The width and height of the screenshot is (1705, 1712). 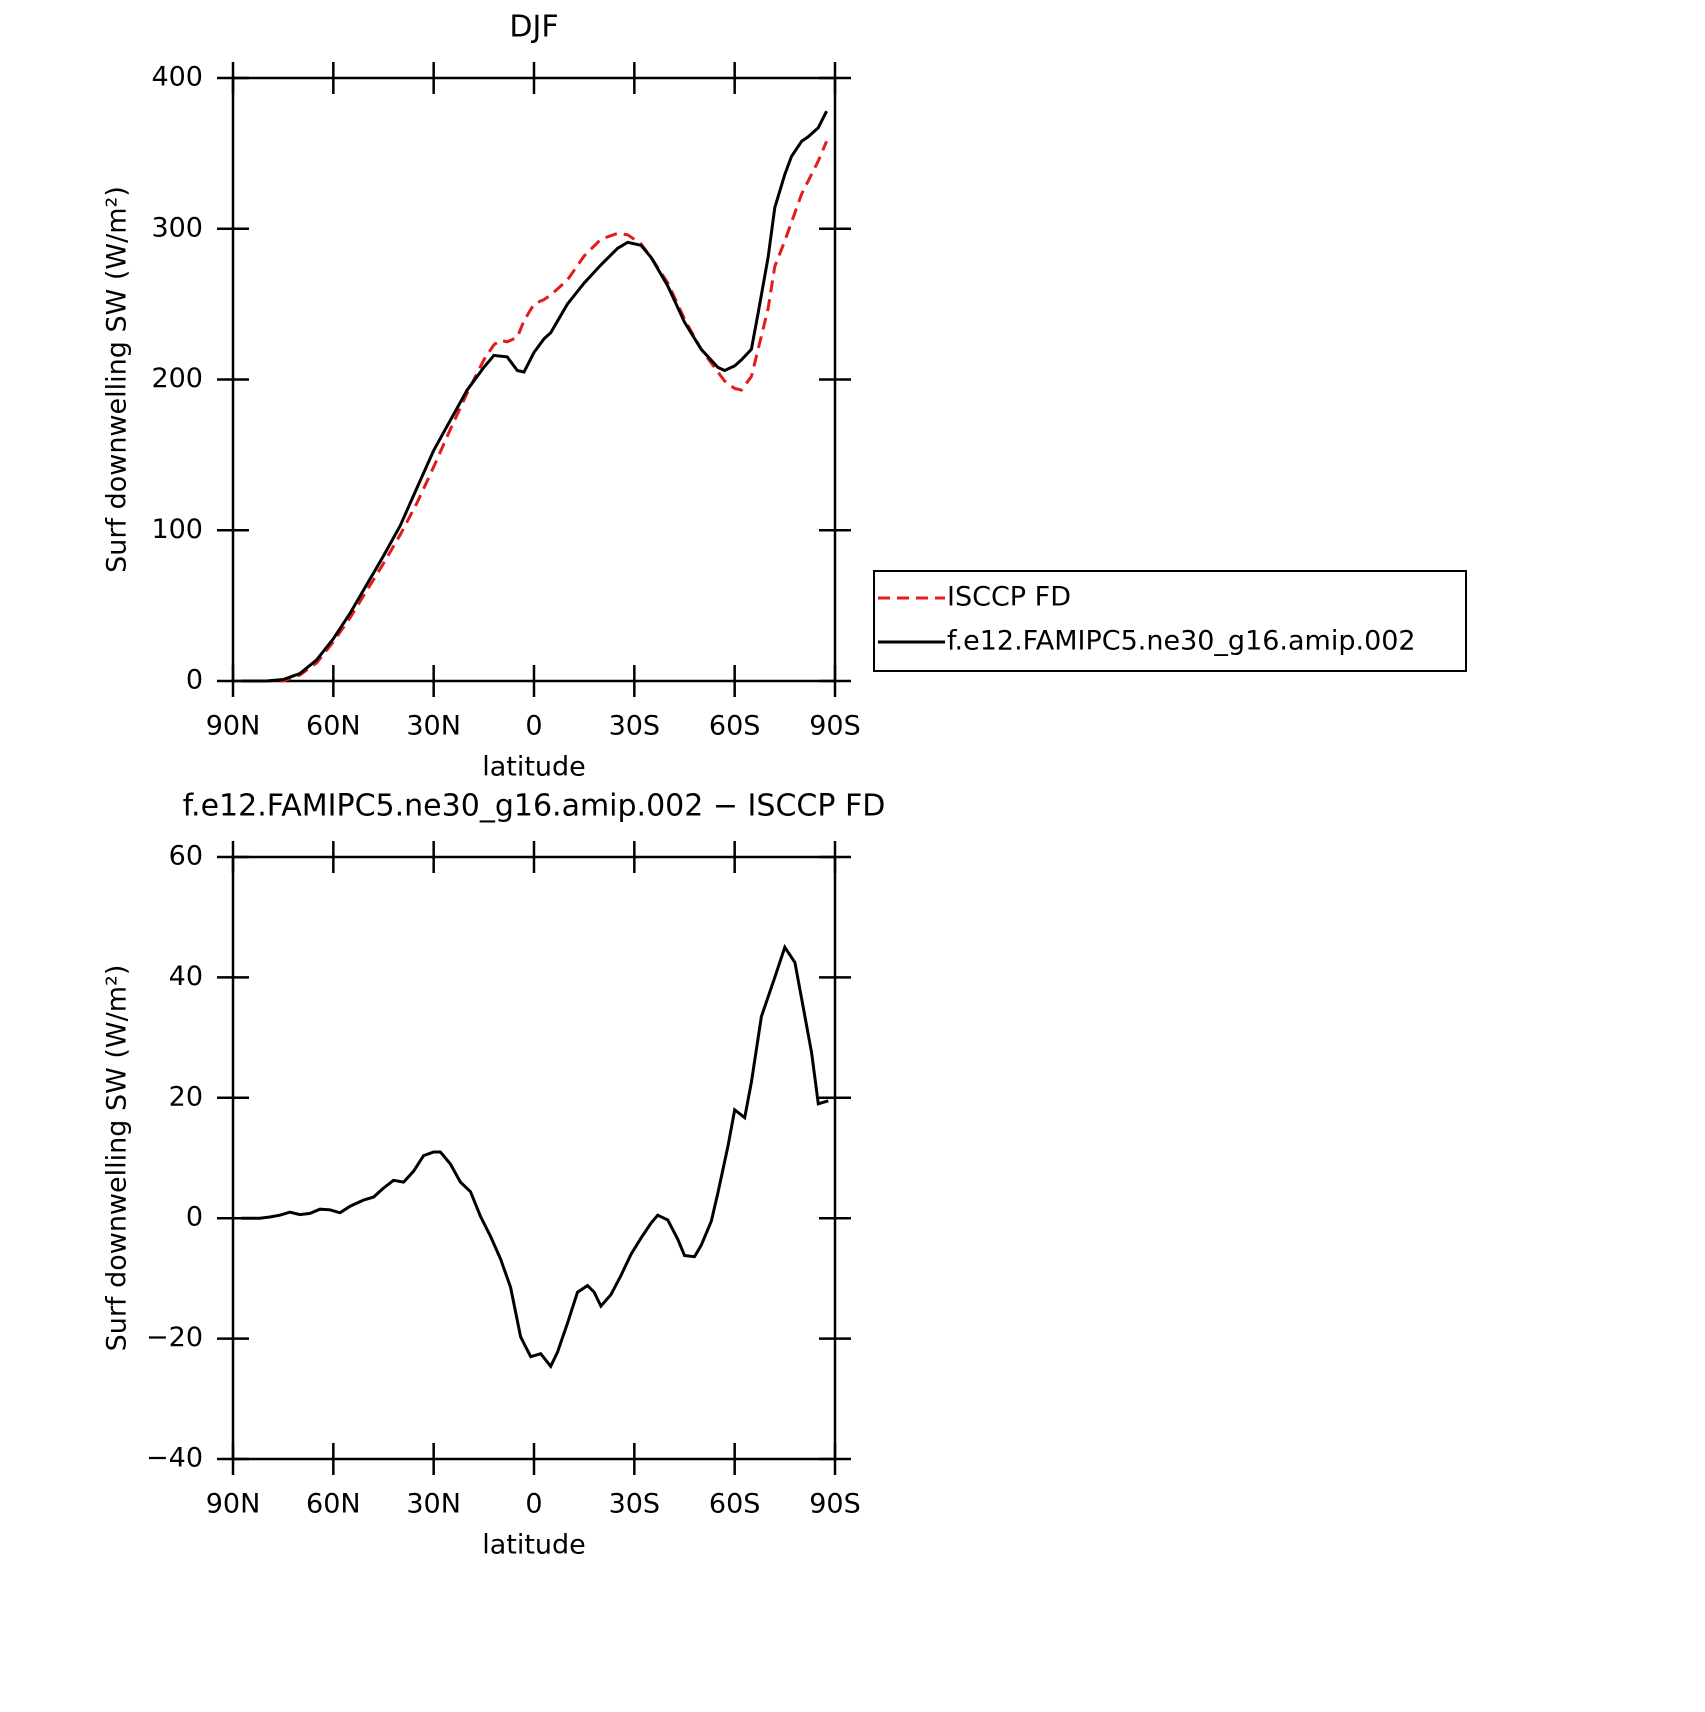 I want to click on y-tick-label: 20, so click(x=186, y=1096).